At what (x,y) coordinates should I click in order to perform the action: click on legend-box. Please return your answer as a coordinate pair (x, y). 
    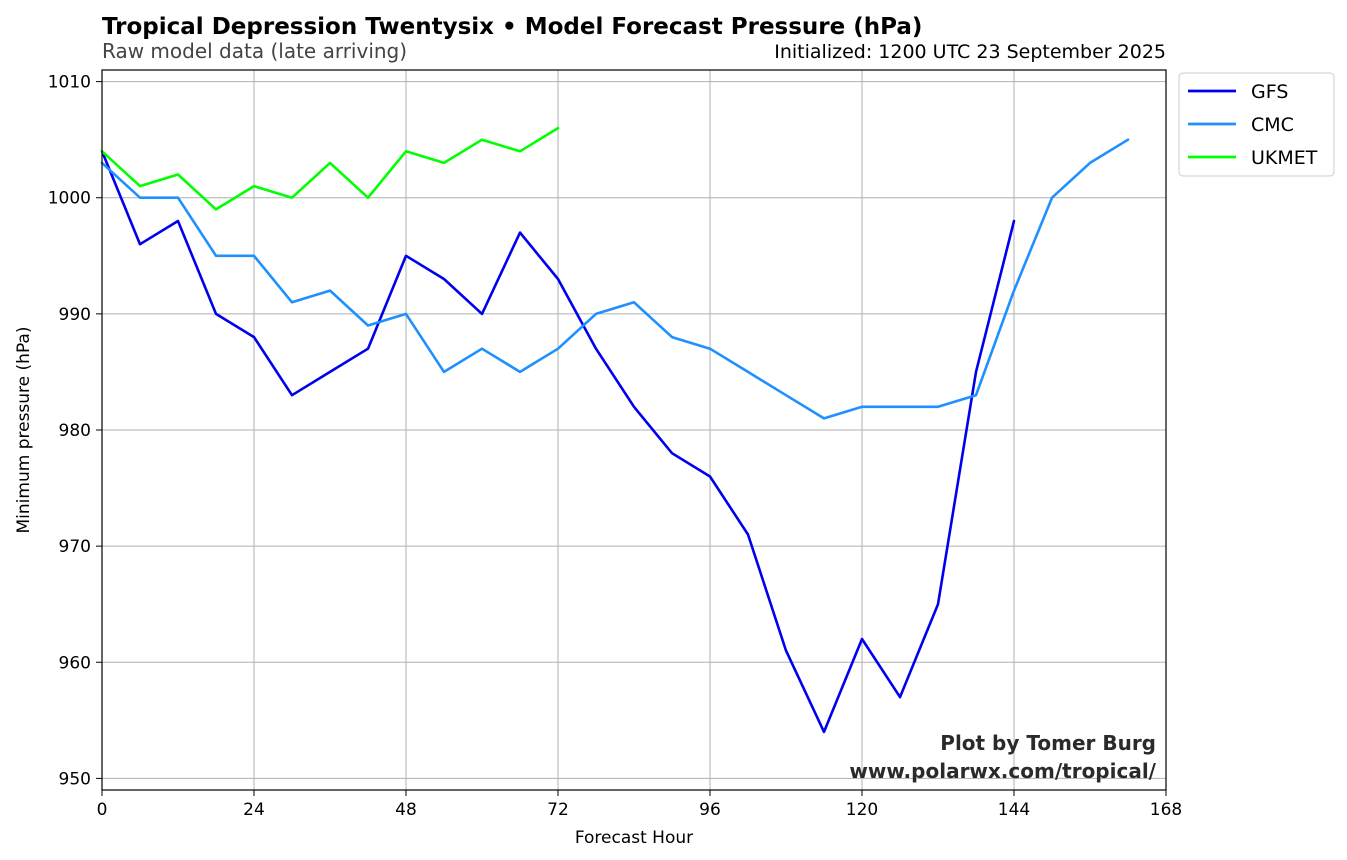
    Looking at the image, I should click on (1256, 124).